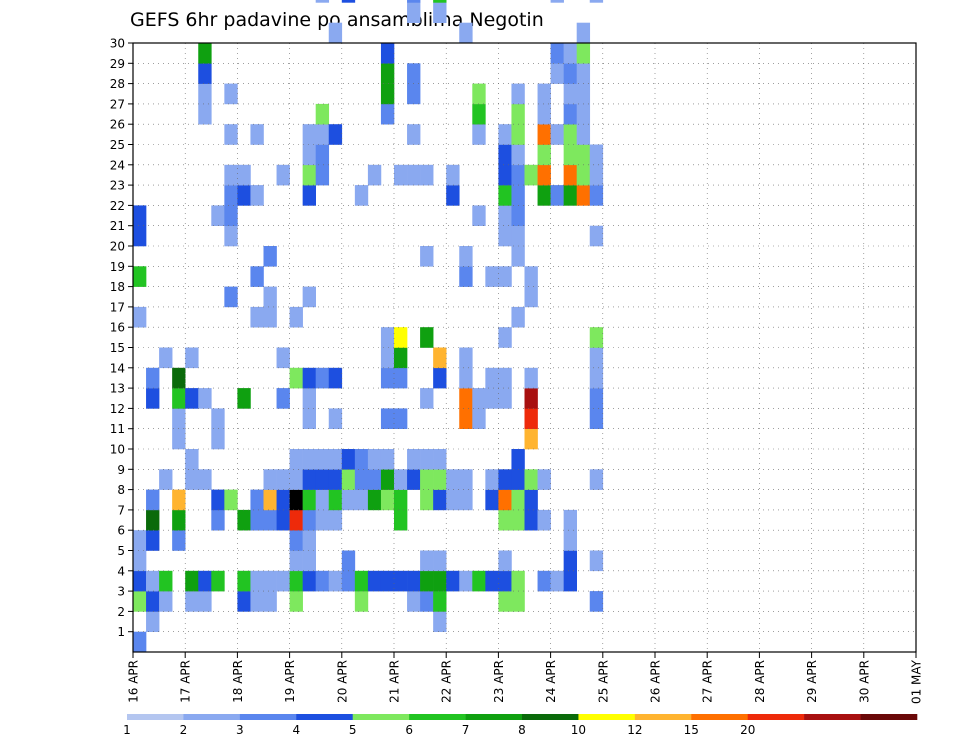 Image resolution: width=960 pixels, height=742 pixels. Describe the element at coordinates (117, 186) in the screenshot. I see `y-tick-label: 23` at that location.